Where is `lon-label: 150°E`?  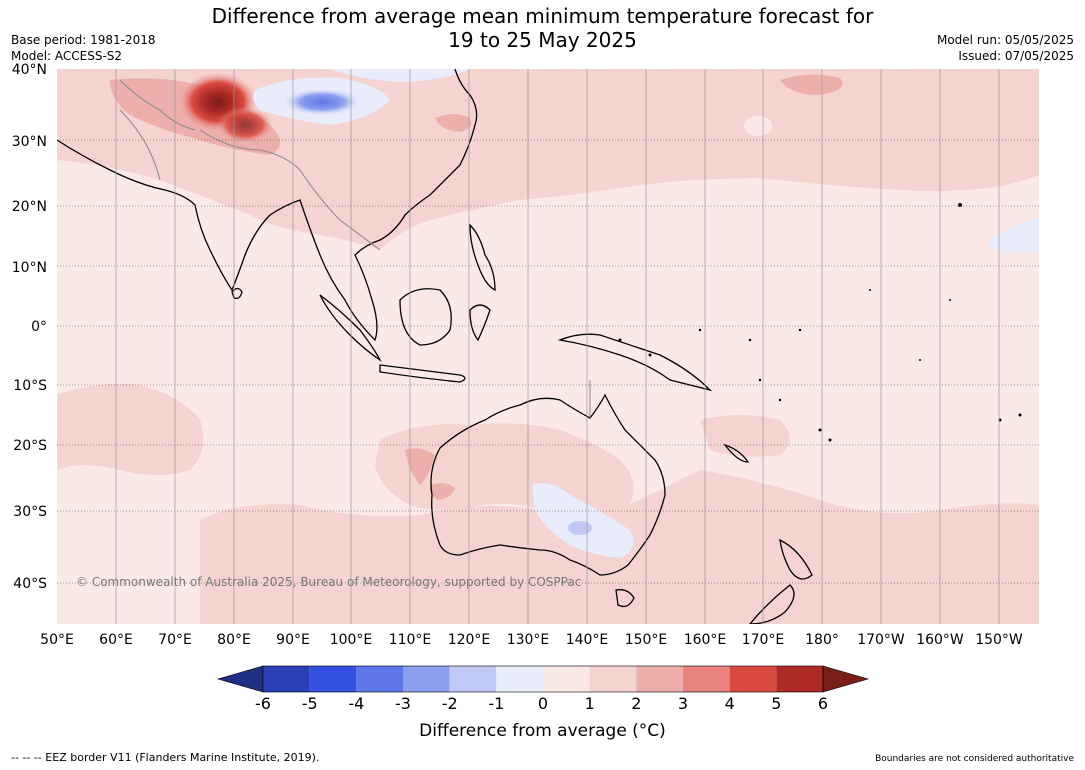
lon-label: 150°E is located at coordinates (646, 640).